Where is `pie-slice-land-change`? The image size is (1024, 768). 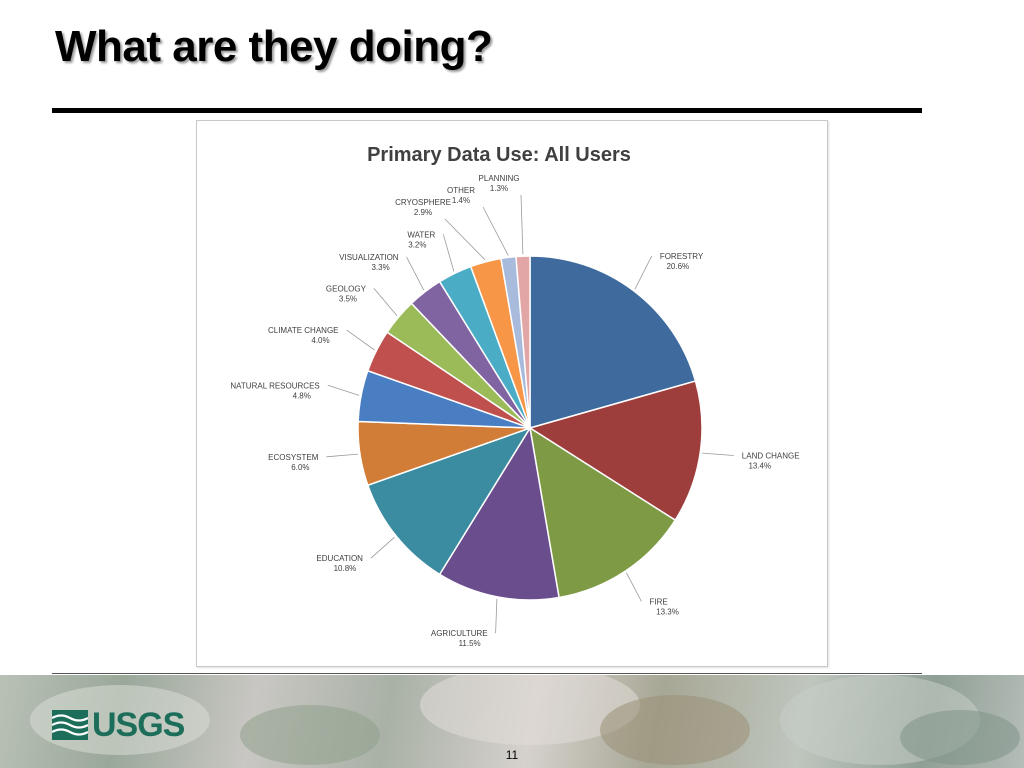
pie-slice-land-change is located at coordinates (615, 451).